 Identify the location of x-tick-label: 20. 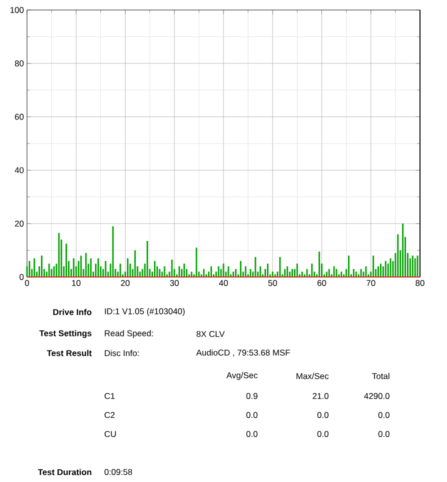
(125, 283).